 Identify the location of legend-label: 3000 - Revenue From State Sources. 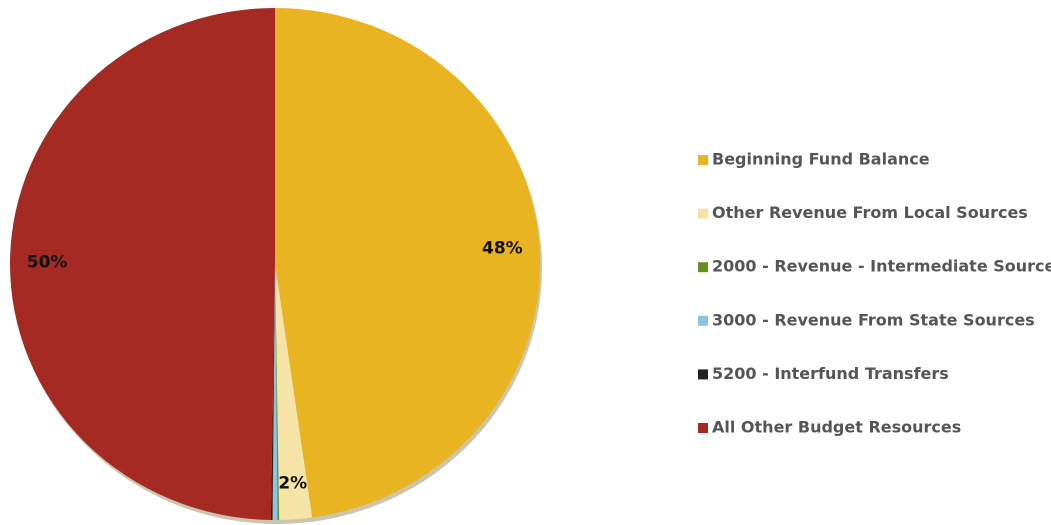
(873, 319).